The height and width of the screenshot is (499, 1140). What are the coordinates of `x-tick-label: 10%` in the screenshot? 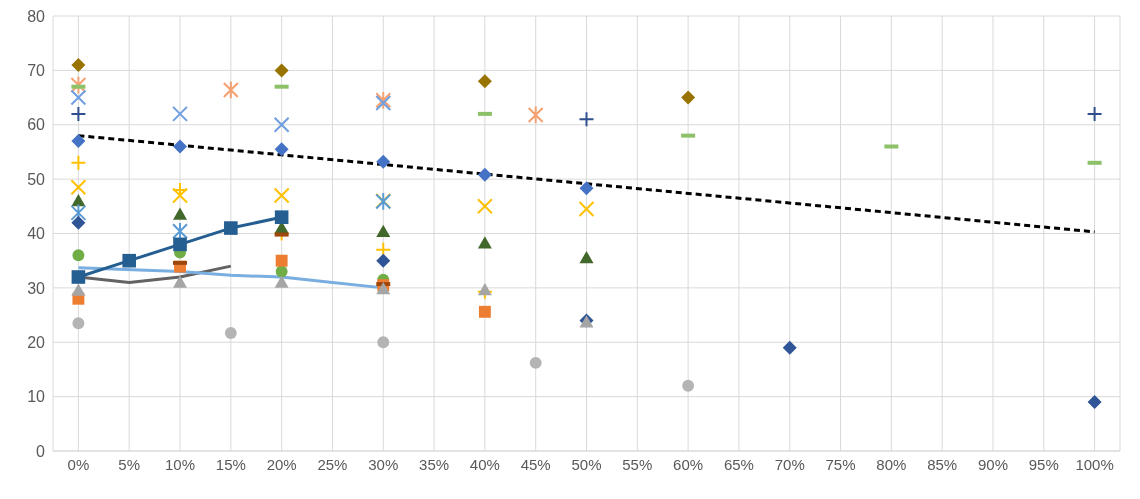 It's located at (180, 464).